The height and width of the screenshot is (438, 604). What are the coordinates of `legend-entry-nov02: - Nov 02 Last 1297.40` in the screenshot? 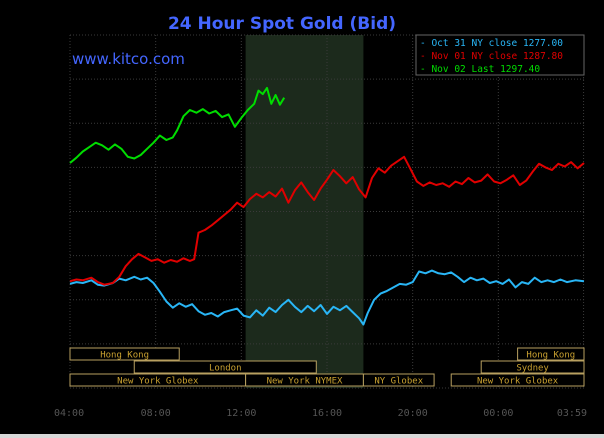 It's located at (480, 69).